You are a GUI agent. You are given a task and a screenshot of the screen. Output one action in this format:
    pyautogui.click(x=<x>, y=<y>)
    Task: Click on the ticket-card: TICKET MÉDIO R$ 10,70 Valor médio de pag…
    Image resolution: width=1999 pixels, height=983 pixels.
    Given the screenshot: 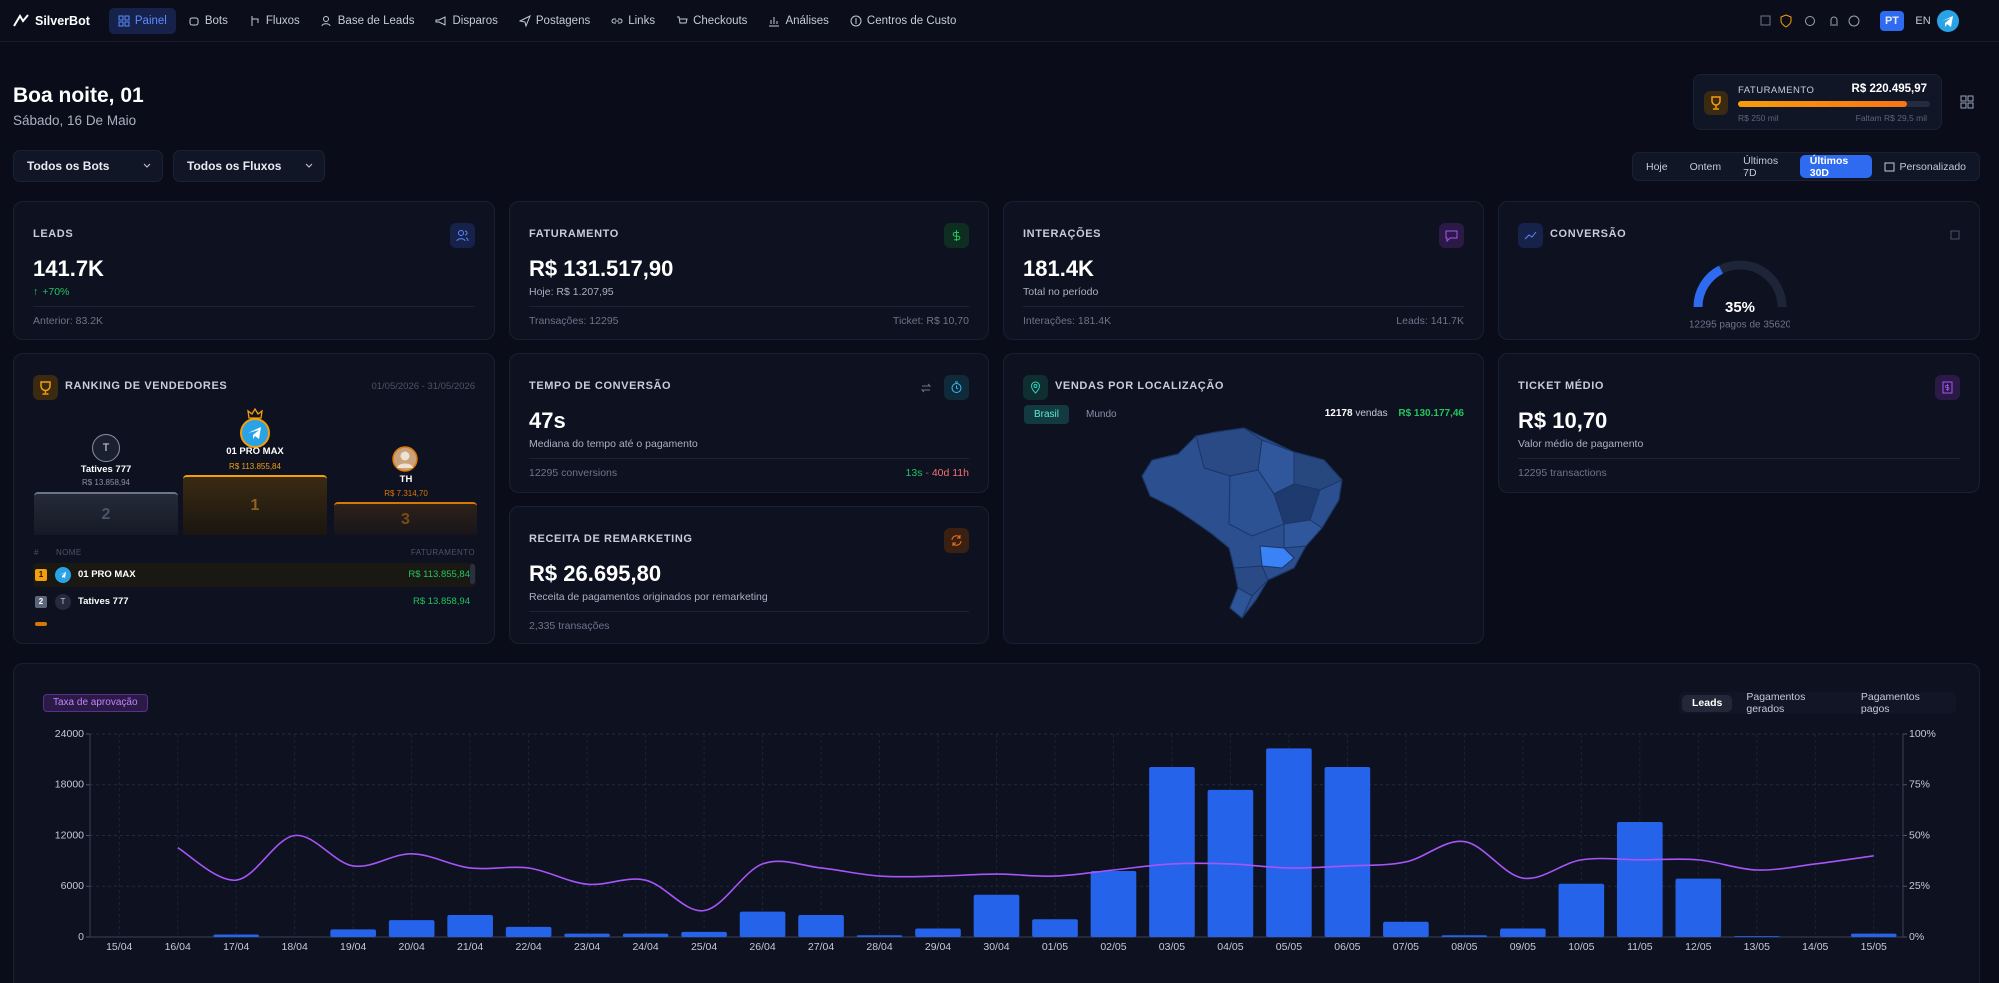 What is the action you would take?
    pyautogui.click(x=1739, y=423)
    